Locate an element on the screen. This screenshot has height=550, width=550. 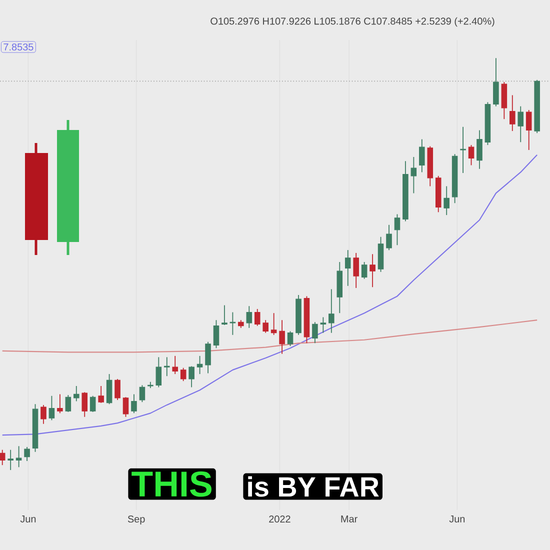
x-tick-label: Mar is located at coordinates (349, 519).